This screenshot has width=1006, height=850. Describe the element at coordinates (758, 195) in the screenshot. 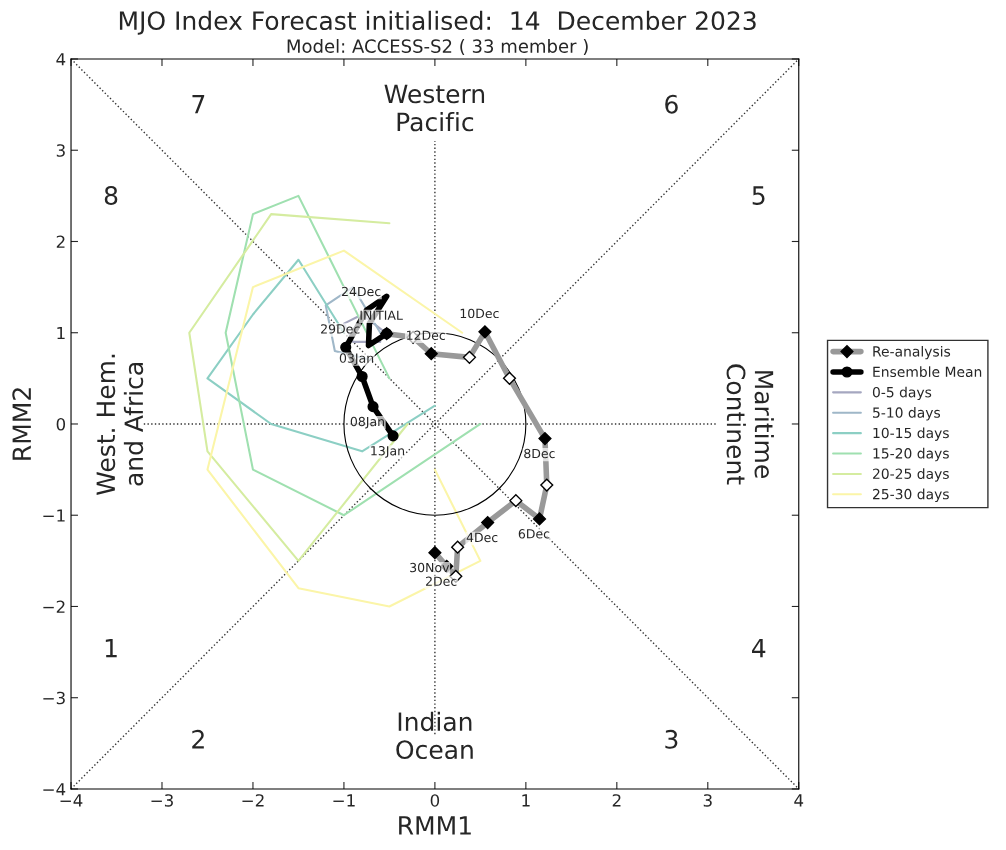

I see `annotation: 5` at that location.